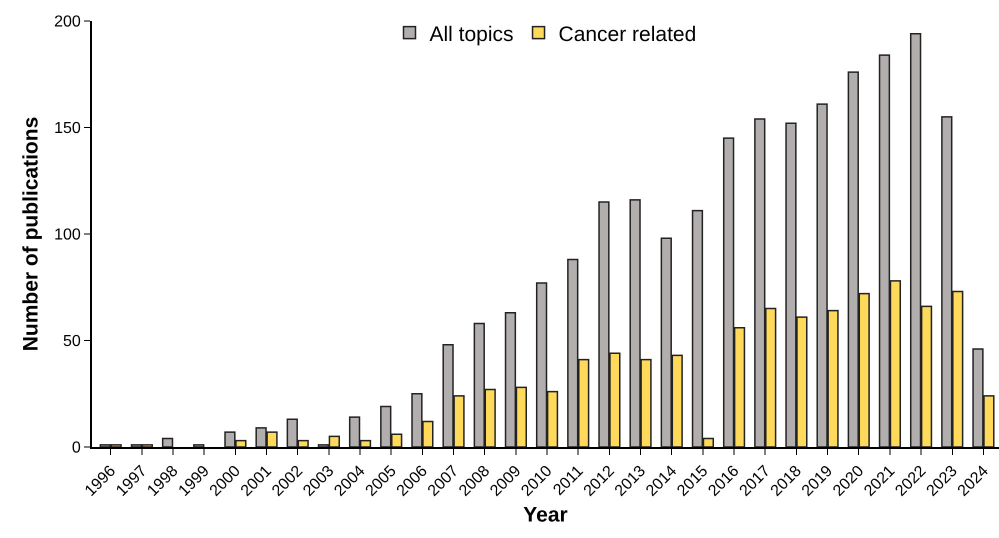  What do you see at coordinates (67, 235) in the screenshot?
I see `y-tick-label: 100` at bounding box center [67, 235].